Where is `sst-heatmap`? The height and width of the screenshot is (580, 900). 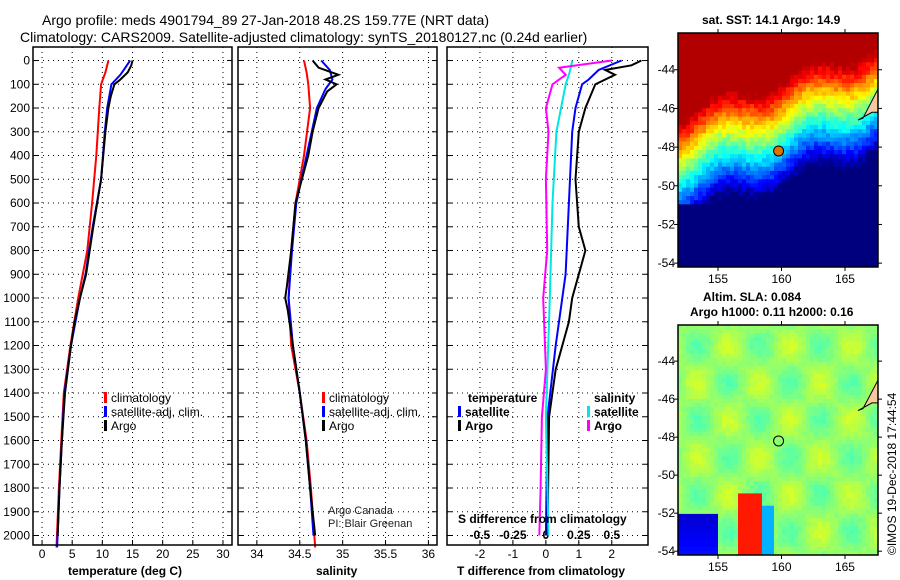 sst-heatmap is located at coordinates (778, 150).